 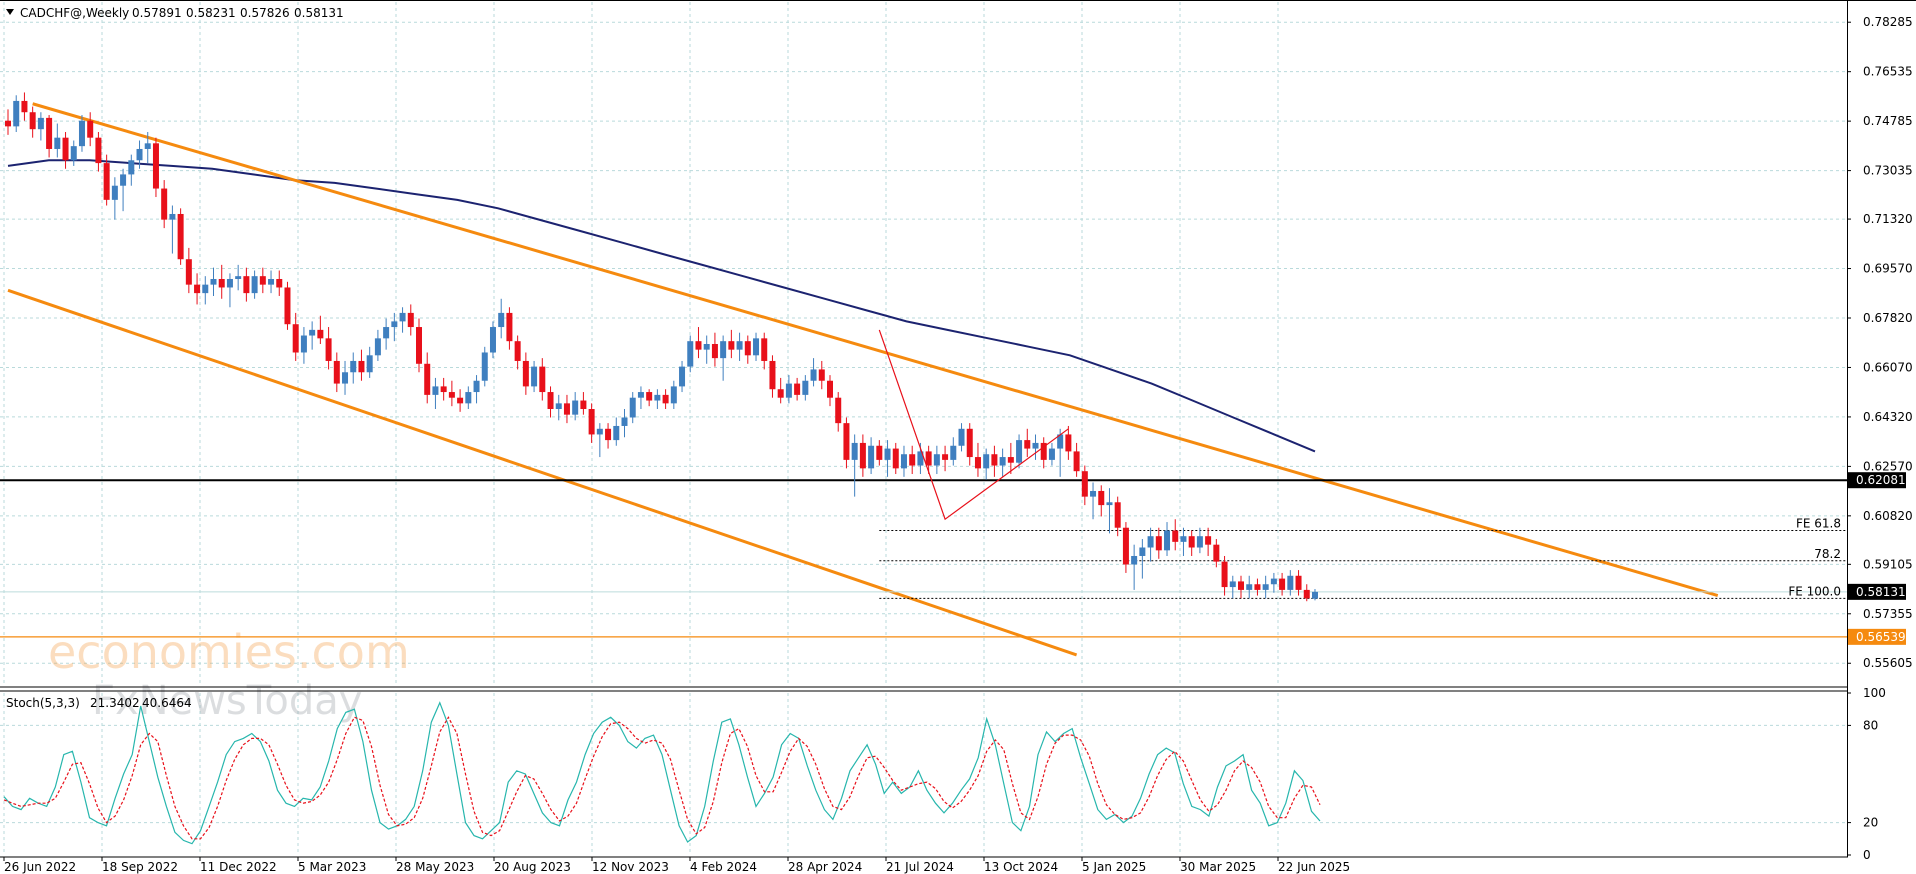 I want to click on price-tick-label-7: 0.66070, so click(x=1888, y=367).